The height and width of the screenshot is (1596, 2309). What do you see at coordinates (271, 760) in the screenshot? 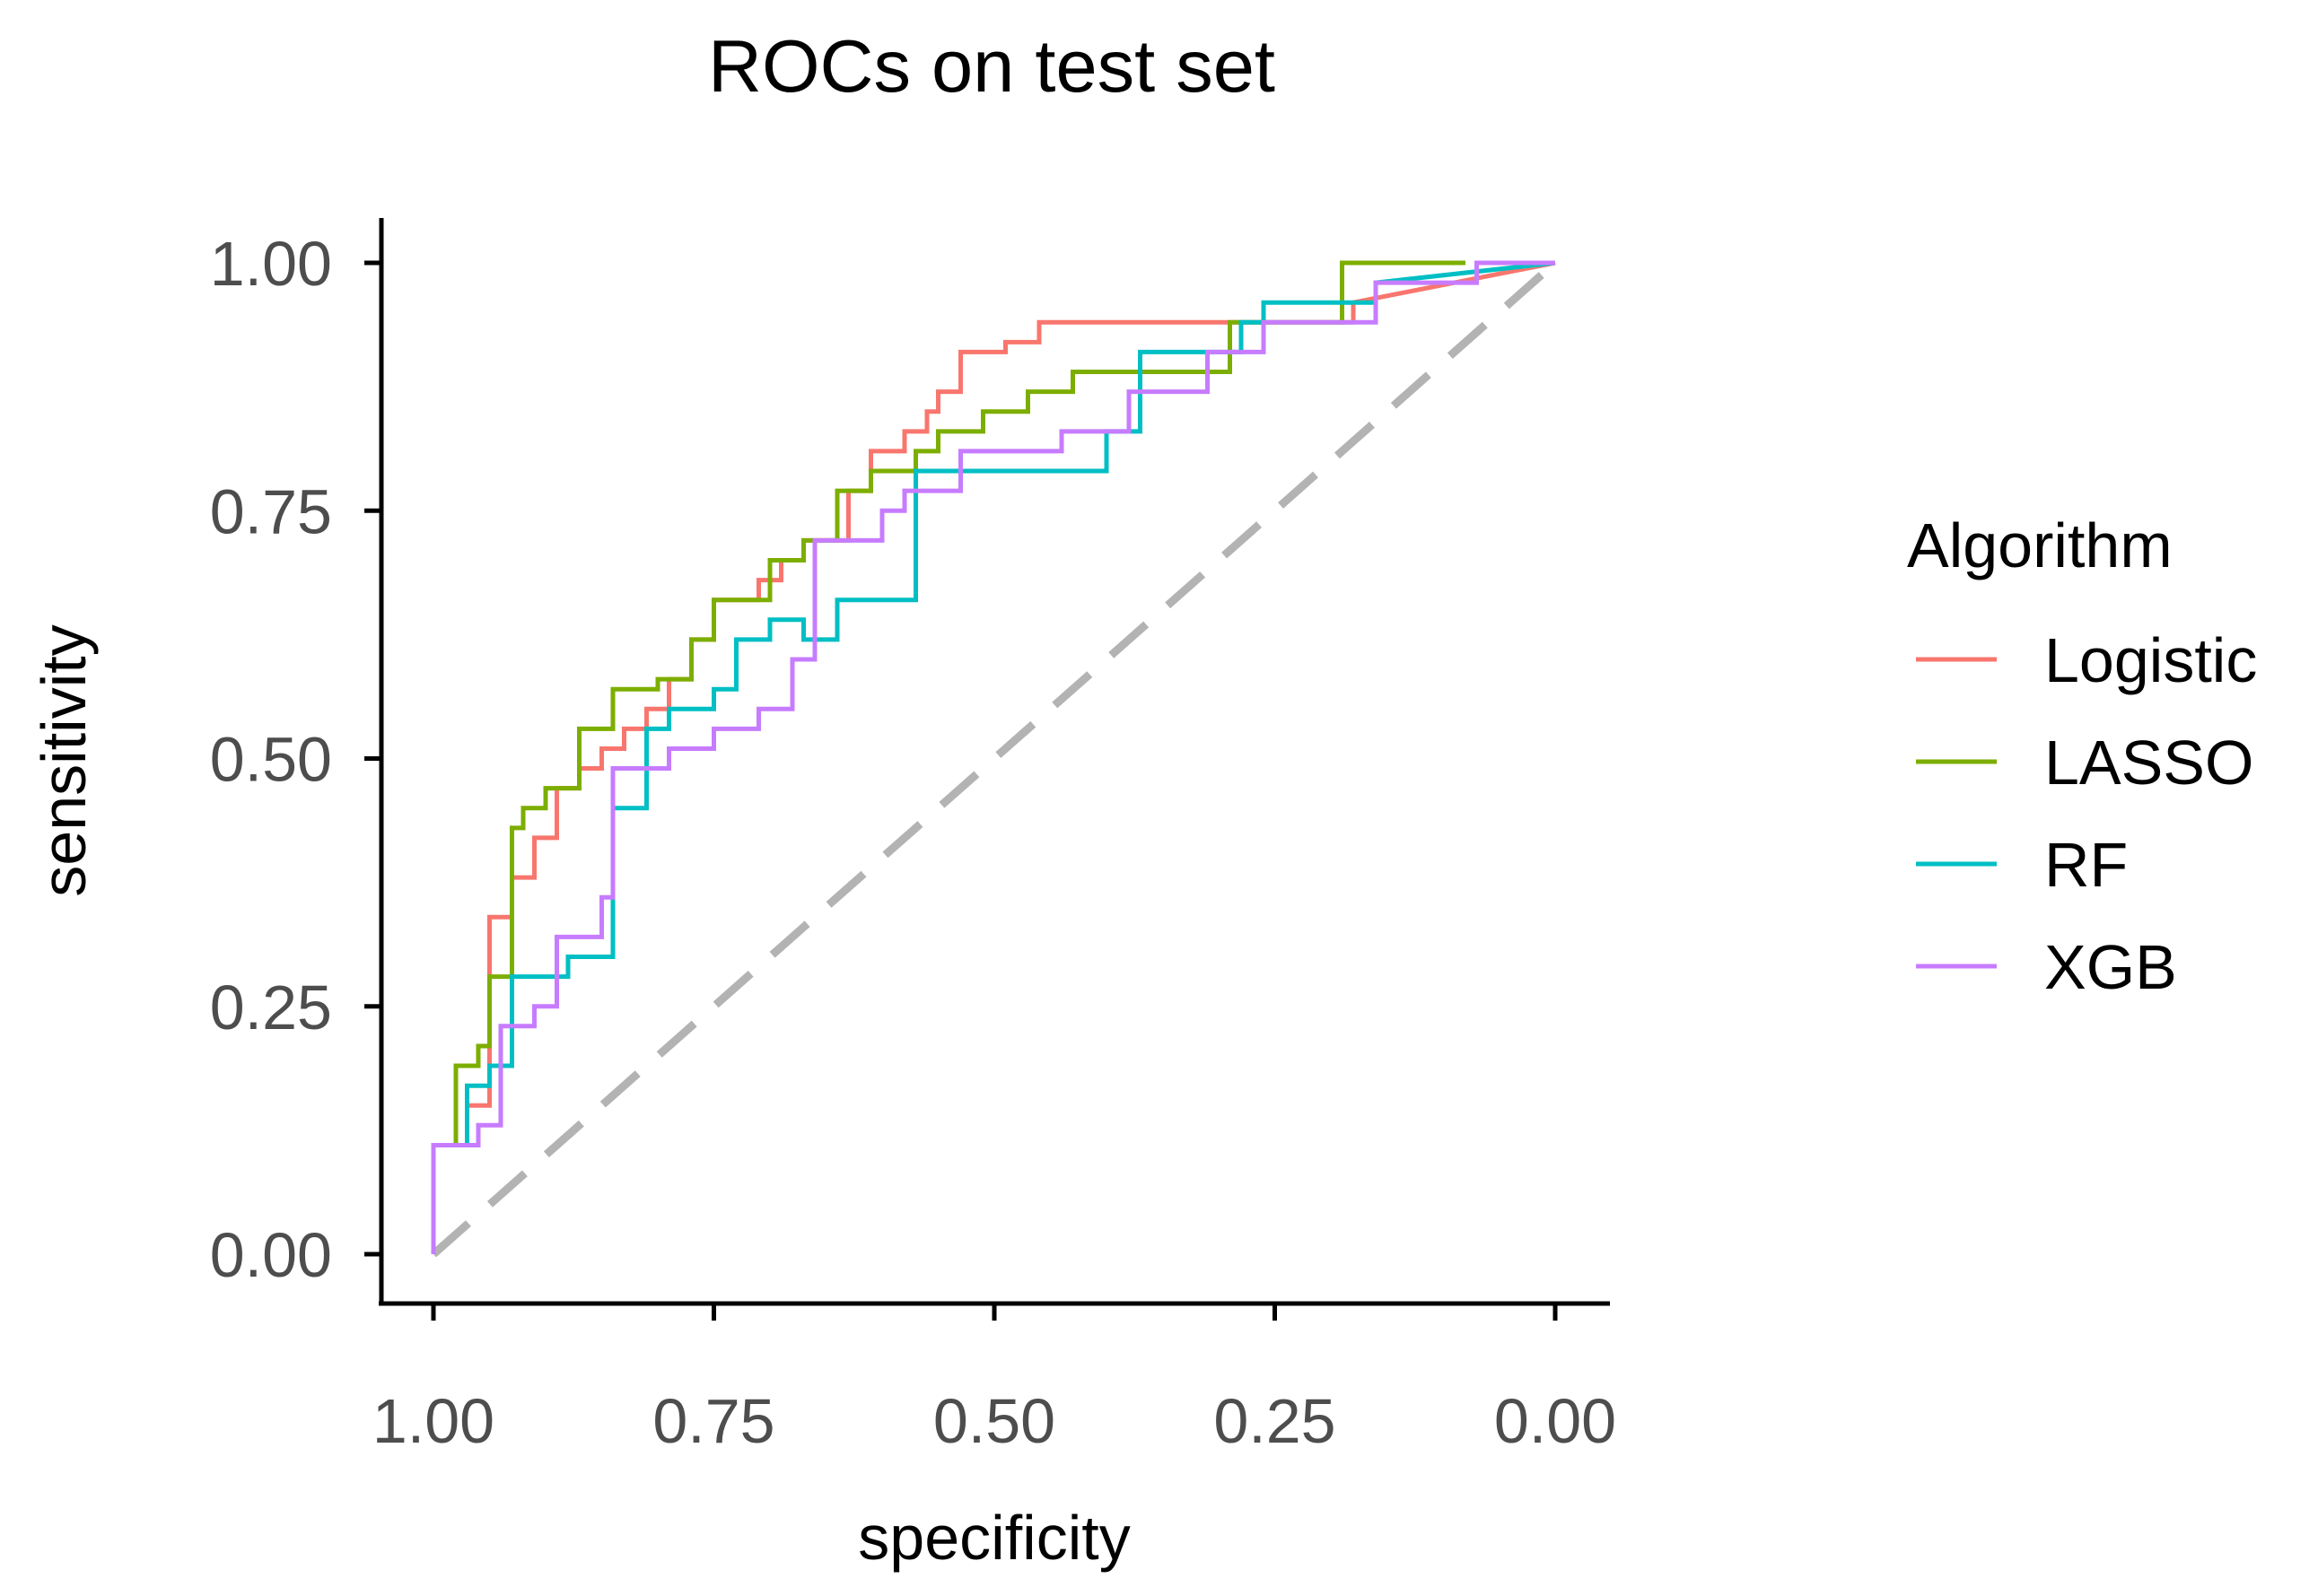
I see `y-tick-label: 0.50` at bounding box center [271, 760].